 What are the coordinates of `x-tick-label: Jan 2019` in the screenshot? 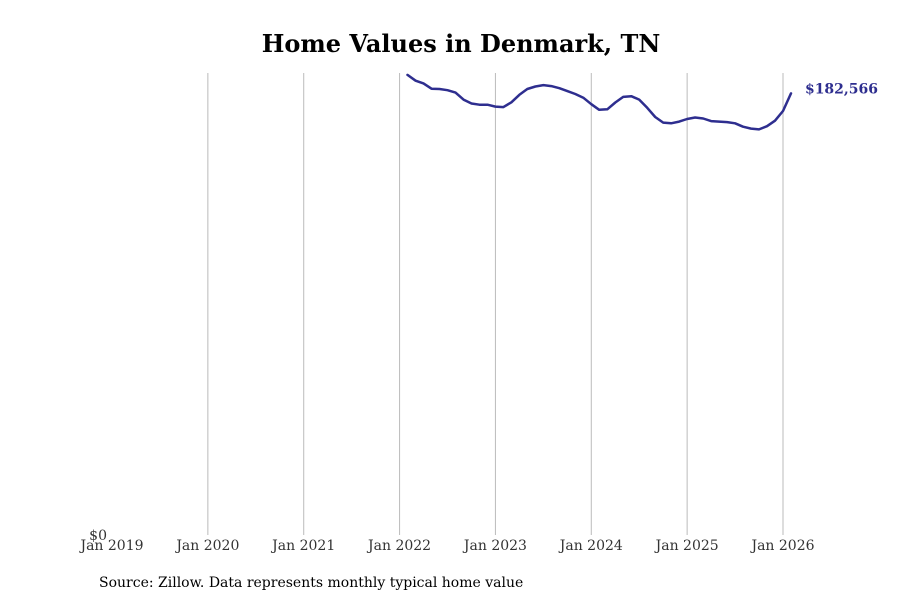 It's located at (110, 546).